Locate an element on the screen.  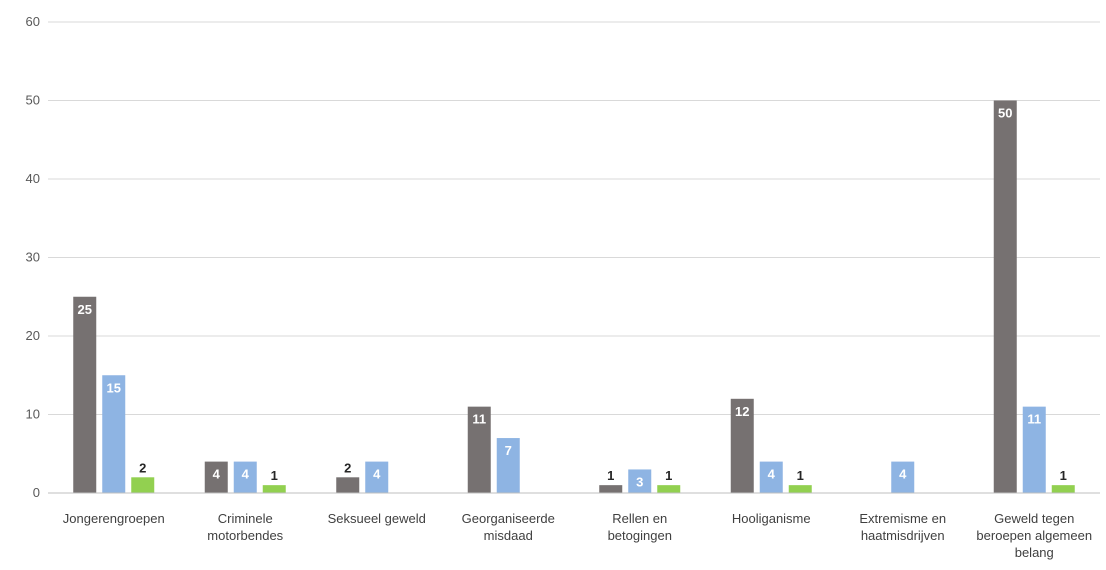
category-label: Criminele motorbendes is located at coordinates (245, 527).